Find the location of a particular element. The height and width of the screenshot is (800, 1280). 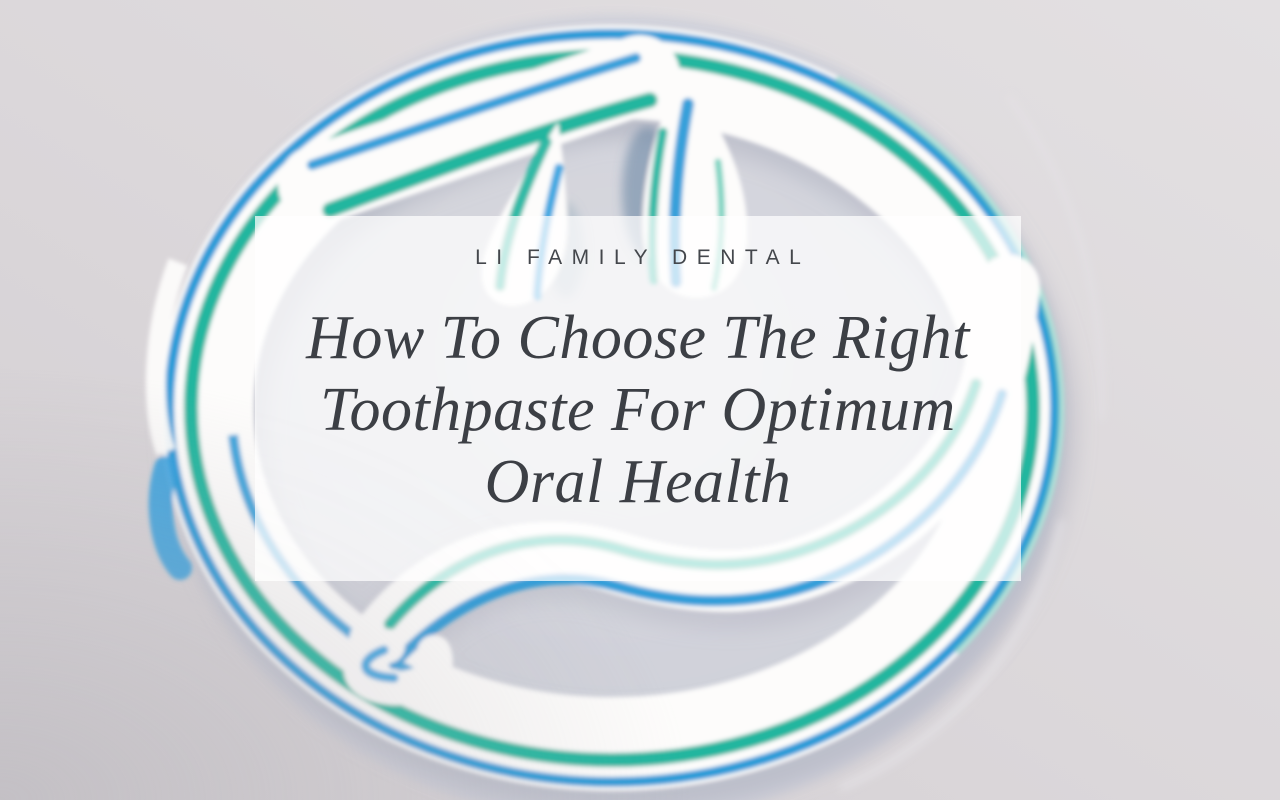

title-line-2: Toothpaste For Optimum is located at coordinates (638, 410).